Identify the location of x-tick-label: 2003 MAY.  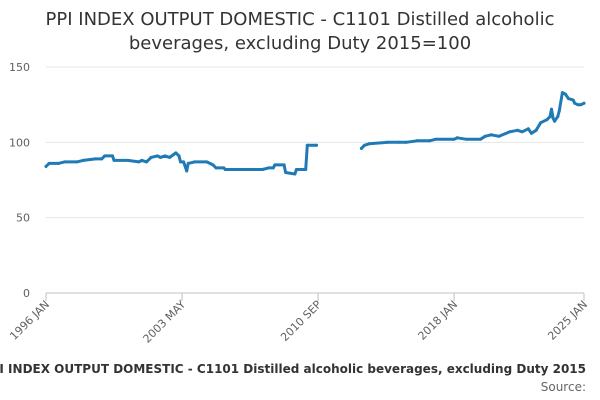
(165, 322).